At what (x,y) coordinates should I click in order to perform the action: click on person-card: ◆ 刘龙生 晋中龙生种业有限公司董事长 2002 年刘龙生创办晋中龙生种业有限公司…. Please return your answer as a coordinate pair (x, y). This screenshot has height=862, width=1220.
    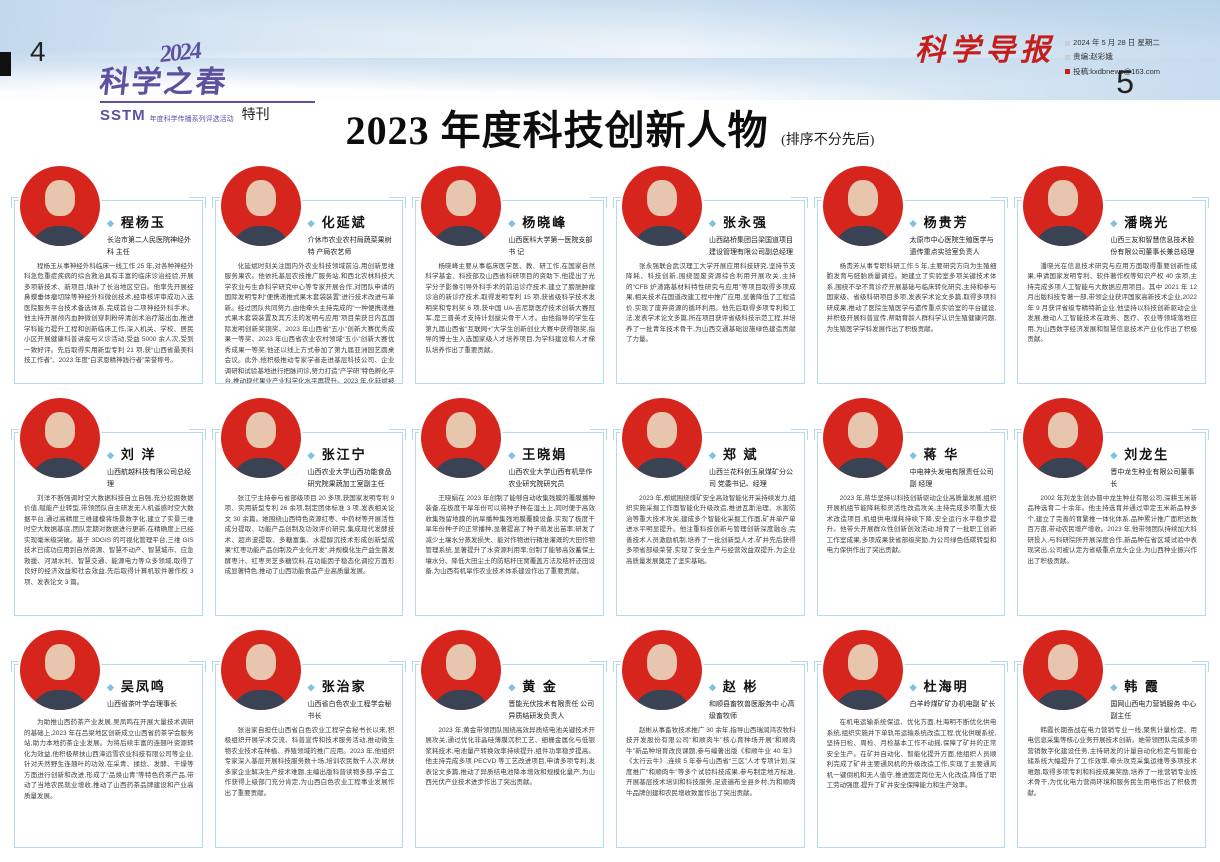
    Looking at the image, I should click on (1111, 507).